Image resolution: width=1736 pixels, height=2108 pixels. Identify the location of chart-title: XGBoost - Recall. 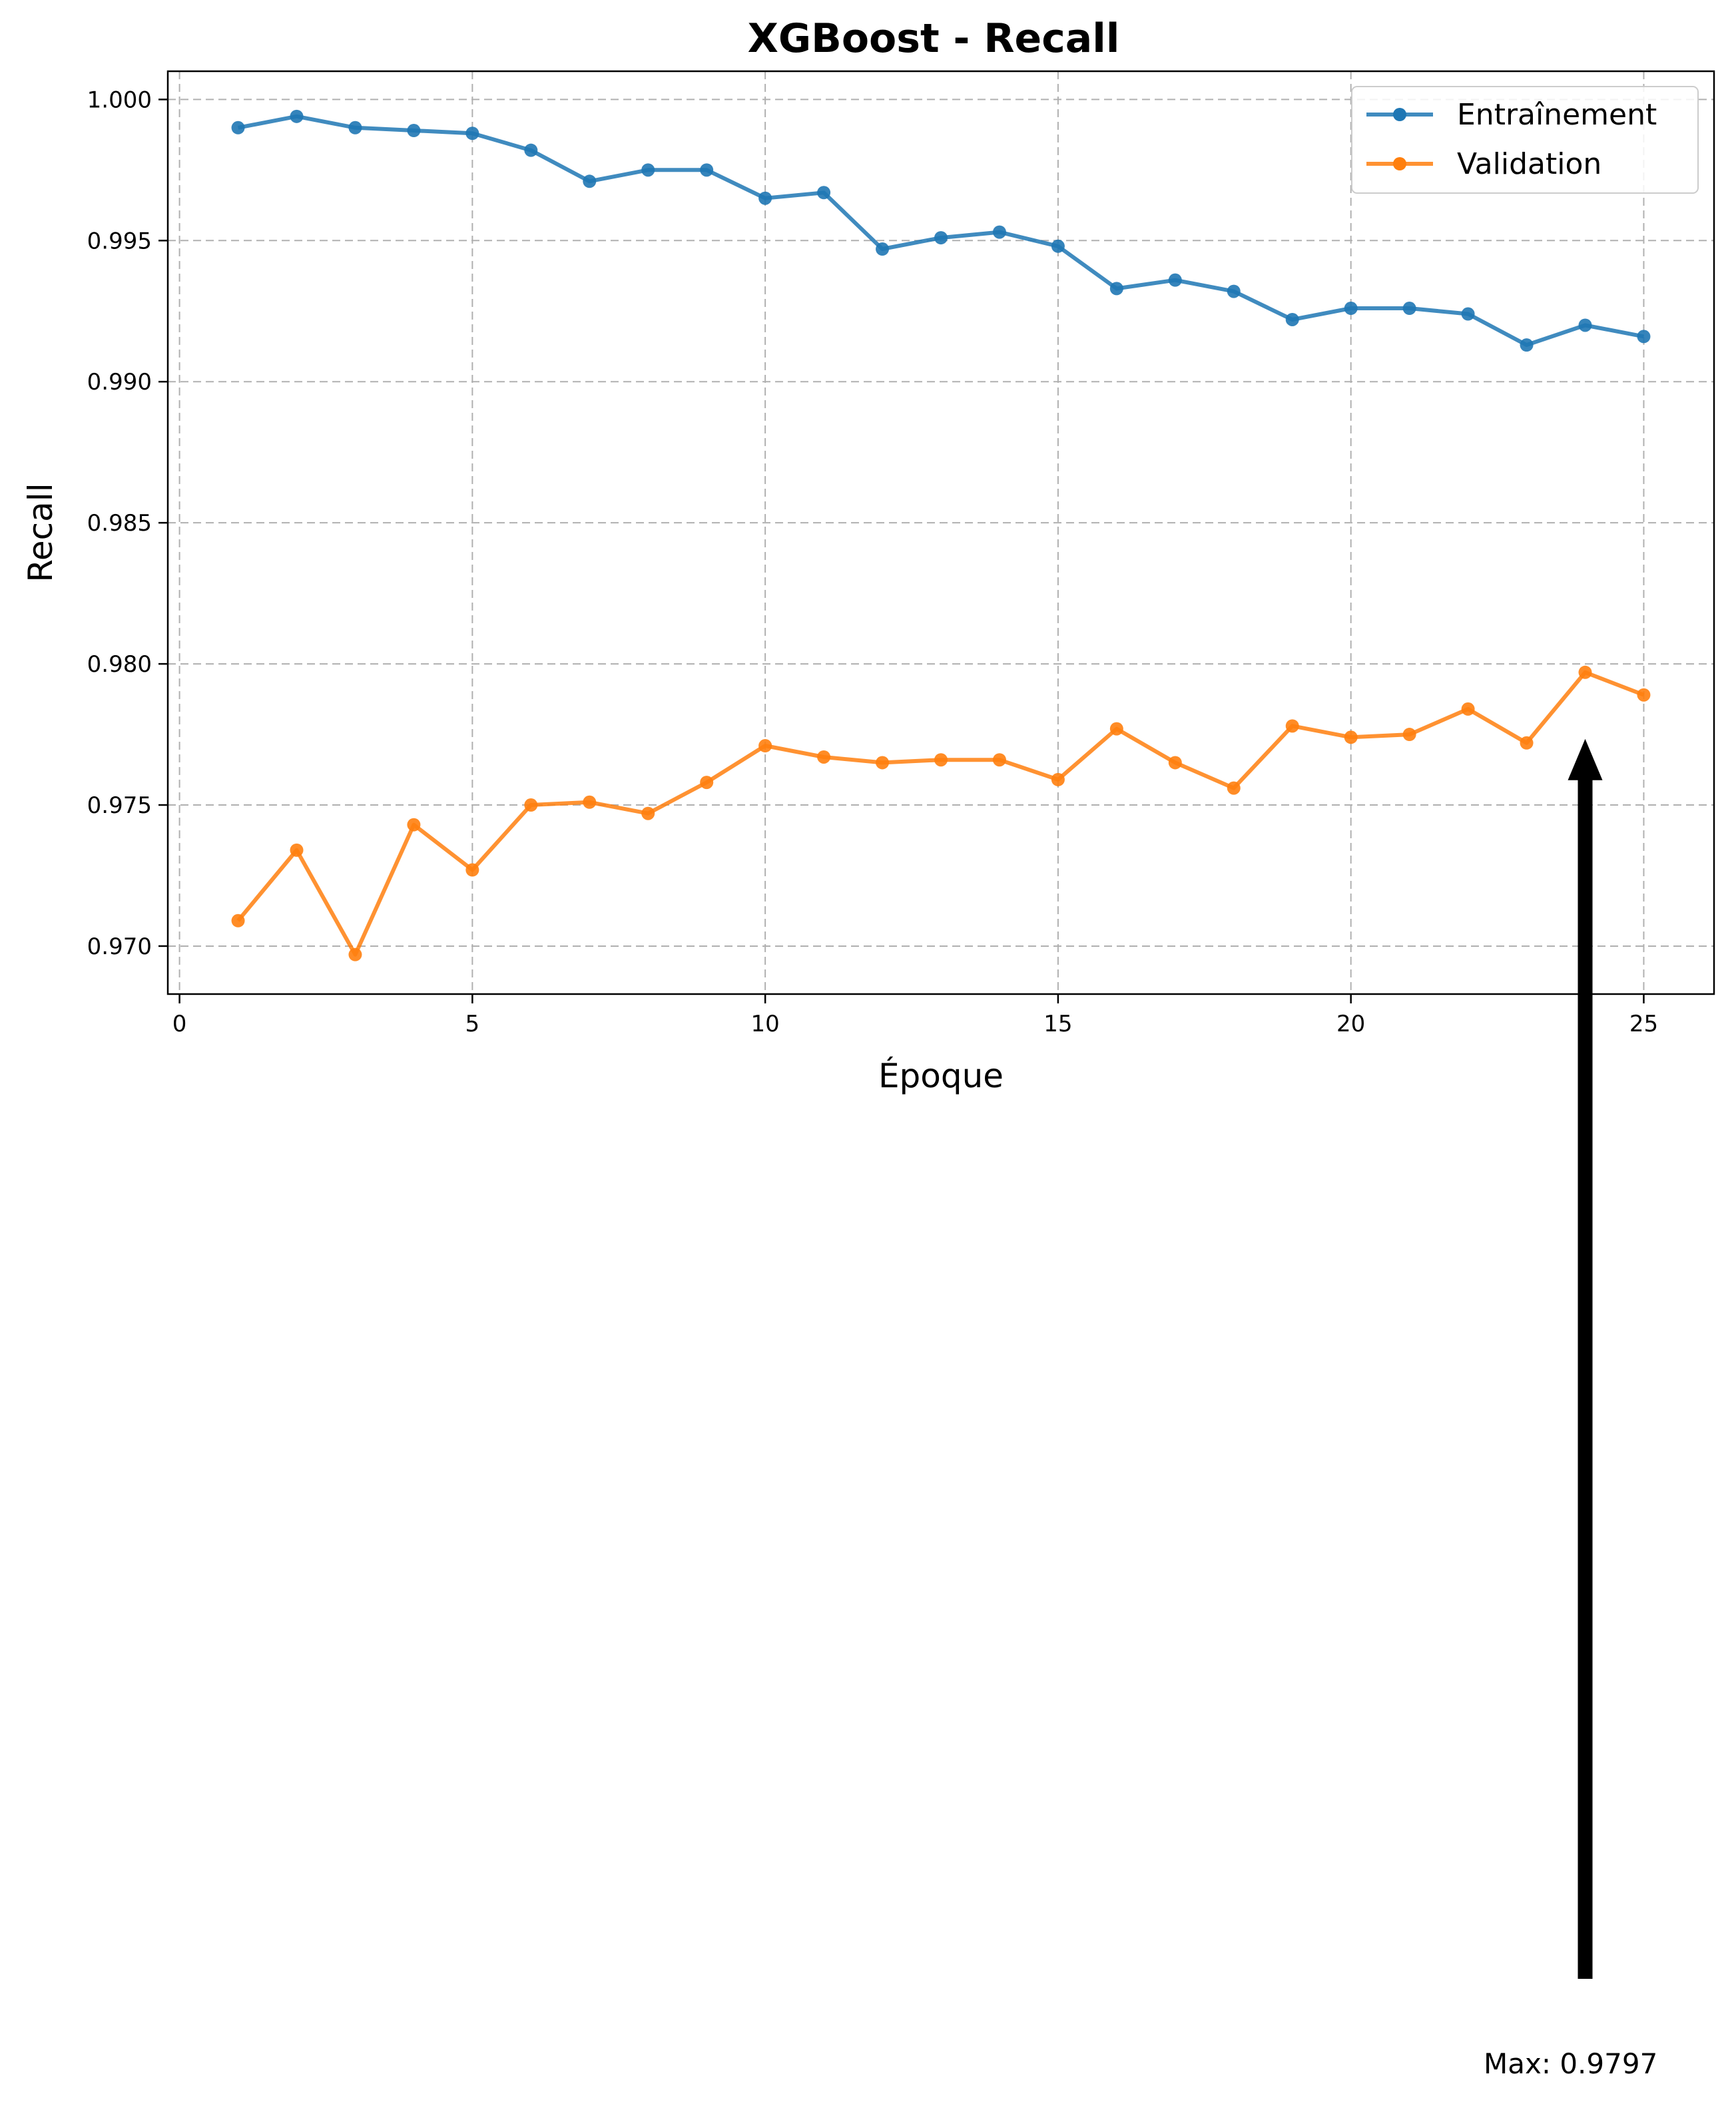
(934, 38).